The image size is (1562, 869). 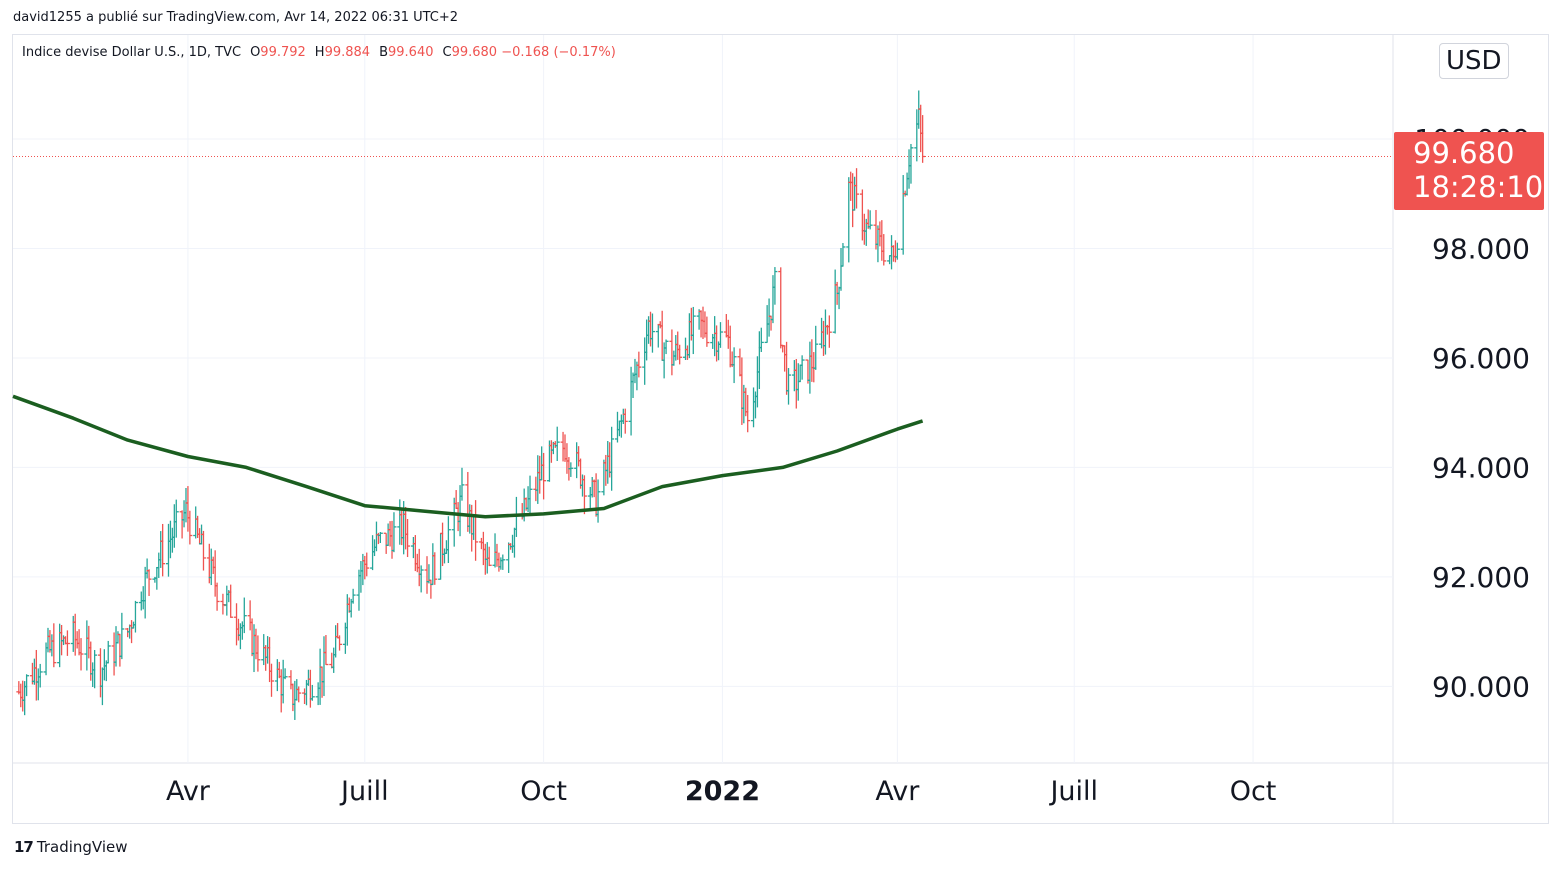 What do you see at coordinates (347, 52) in the screenshot?
I see `high-value: 99.884` at bounding box center [347, 52].